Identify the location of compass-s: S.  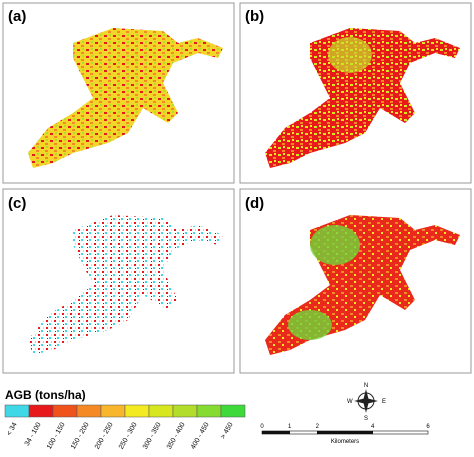
(366, 419).